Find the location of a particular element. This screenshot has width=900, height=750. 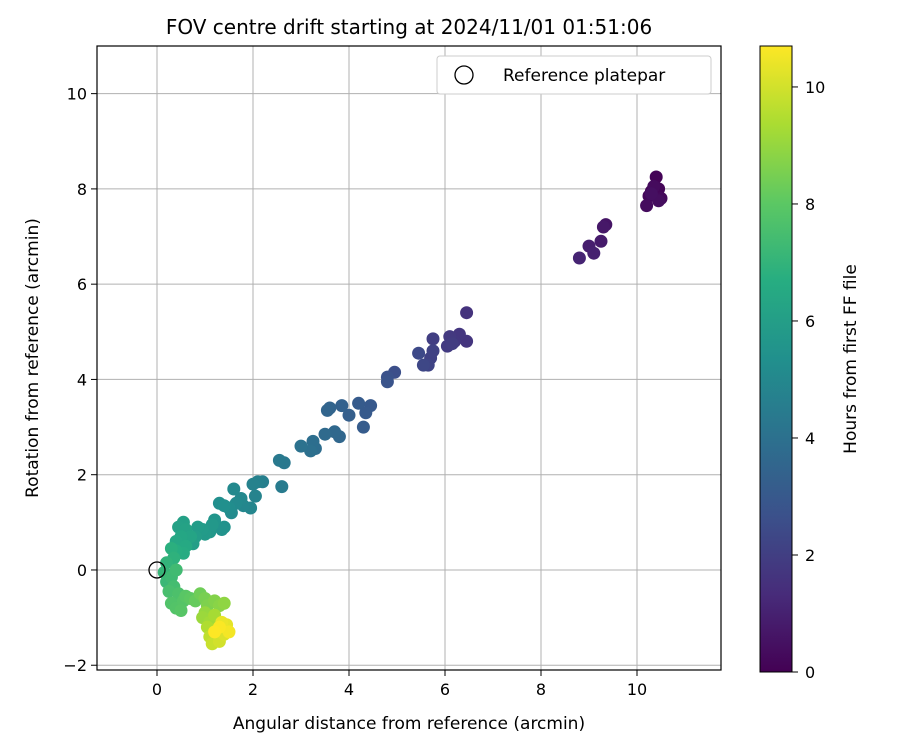

y-tick-label: 4 is located at coordinates (82, 379).